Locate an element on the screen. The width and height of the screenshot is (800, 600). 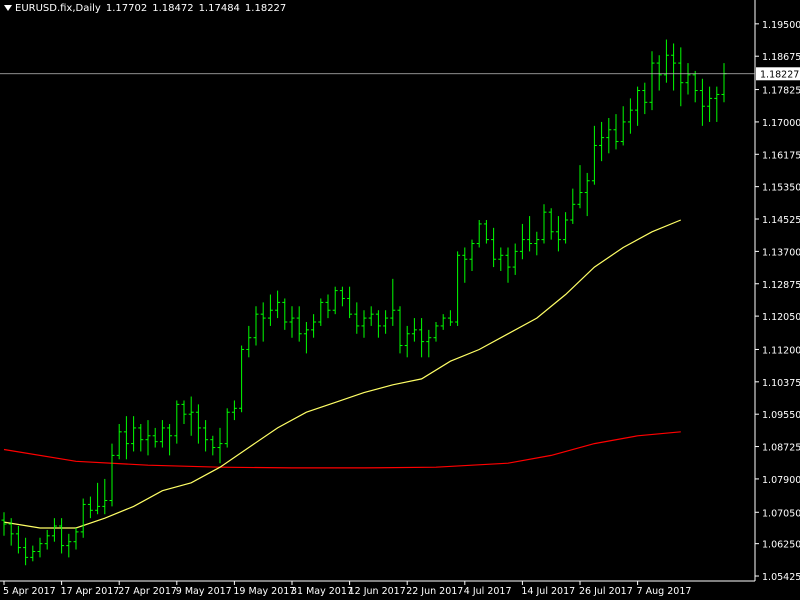
x-tick-label: 5 Apr 2017 is located at coordinates (29, 591).